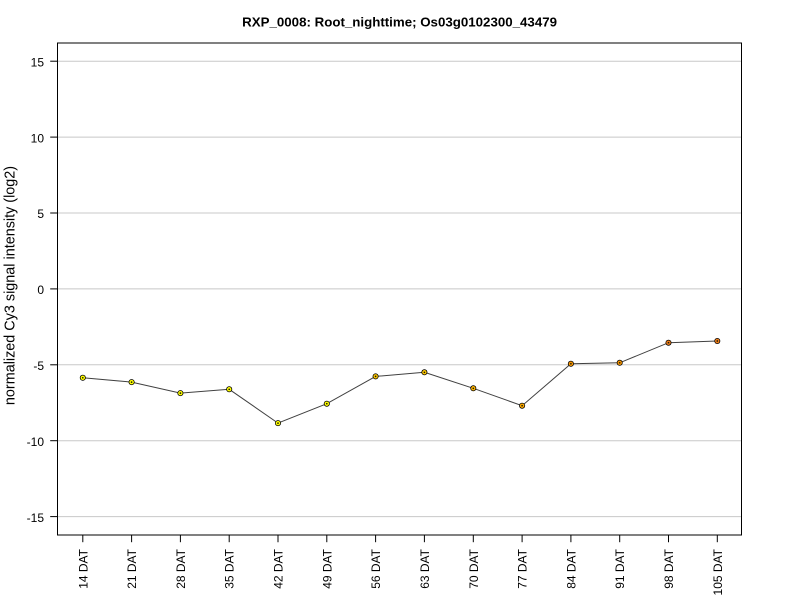  Describe the element at coordinates (425, 568) in the screenshot. I see `svg-text: 63 DAT` at that location.